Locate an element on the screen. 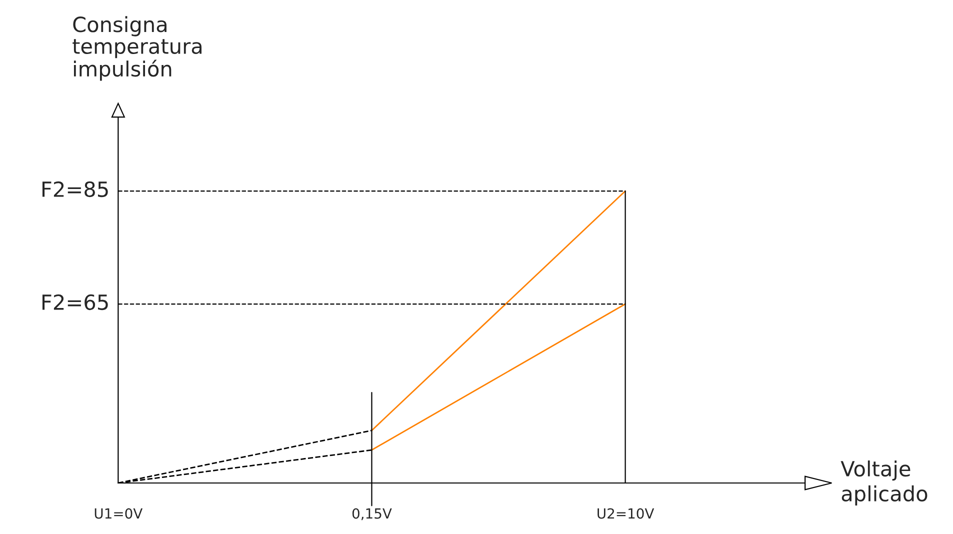  text: F2=65 is located at coordinates (75, 302).